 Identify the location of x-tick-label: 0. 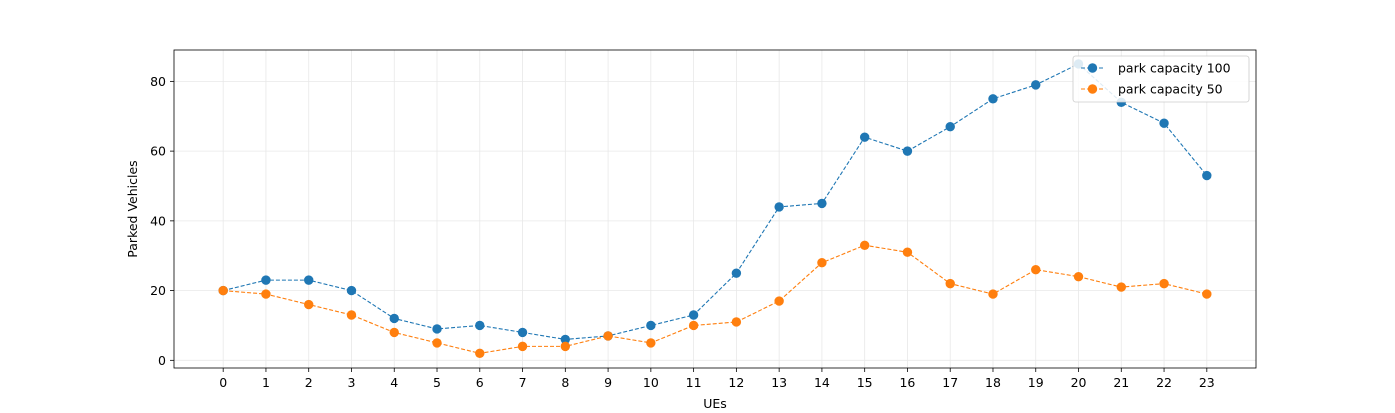
(223, 382).